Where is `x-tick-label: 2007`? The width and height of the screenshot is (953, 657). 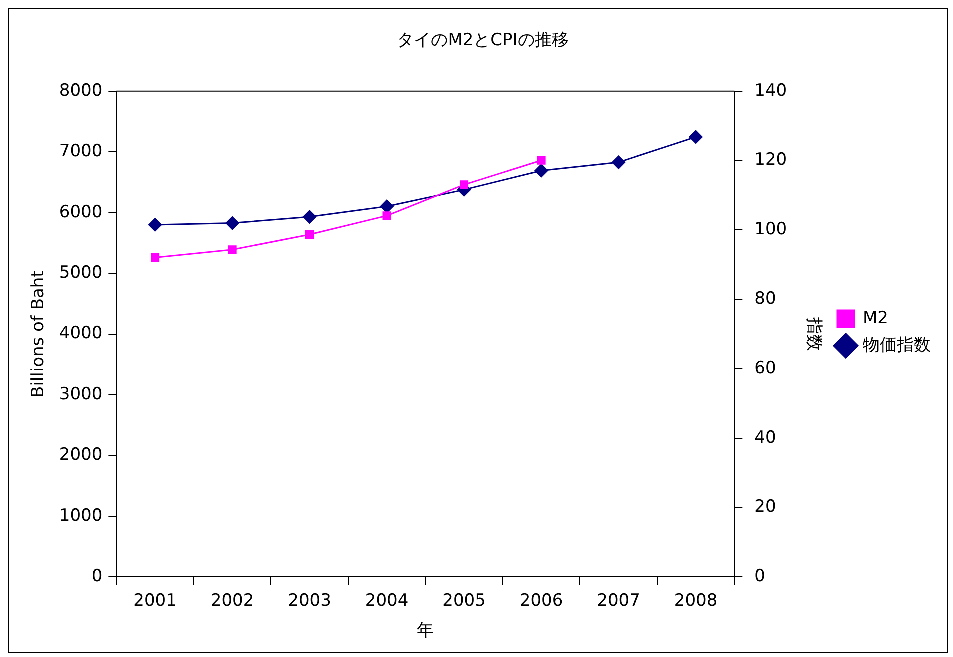 x-tick-label: 2007 is located at coordinates (618, 600).